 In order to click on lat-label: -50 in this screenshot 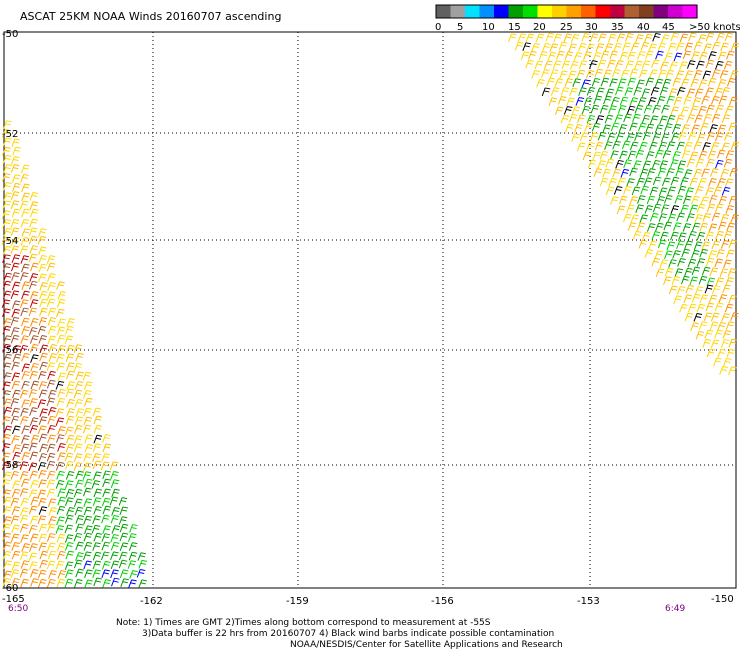, I will do `click(10, 34)`.